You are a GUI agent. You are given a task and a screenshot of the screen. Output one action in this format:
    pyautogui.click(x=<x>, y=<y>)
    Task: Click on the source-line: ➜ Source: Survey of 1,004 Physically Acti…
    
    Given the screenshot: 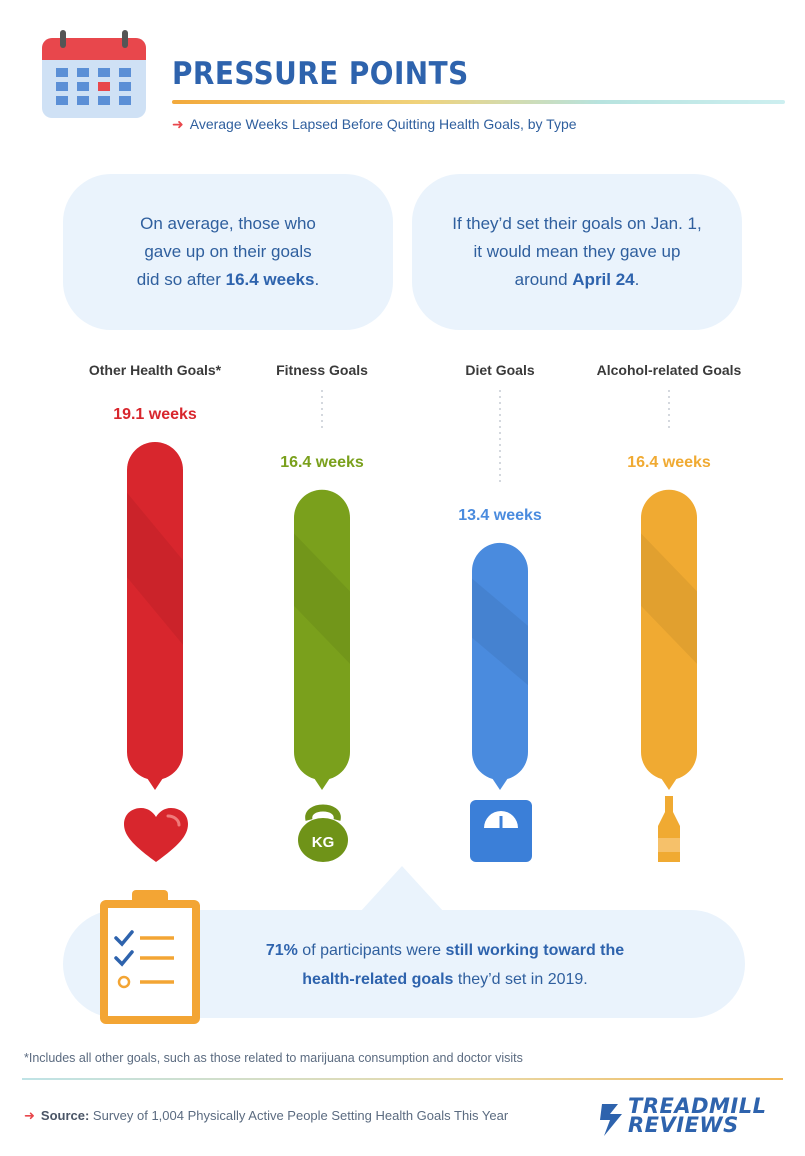 What is the action you would take?
    pyautogui.click(x=266, y=1116)
    